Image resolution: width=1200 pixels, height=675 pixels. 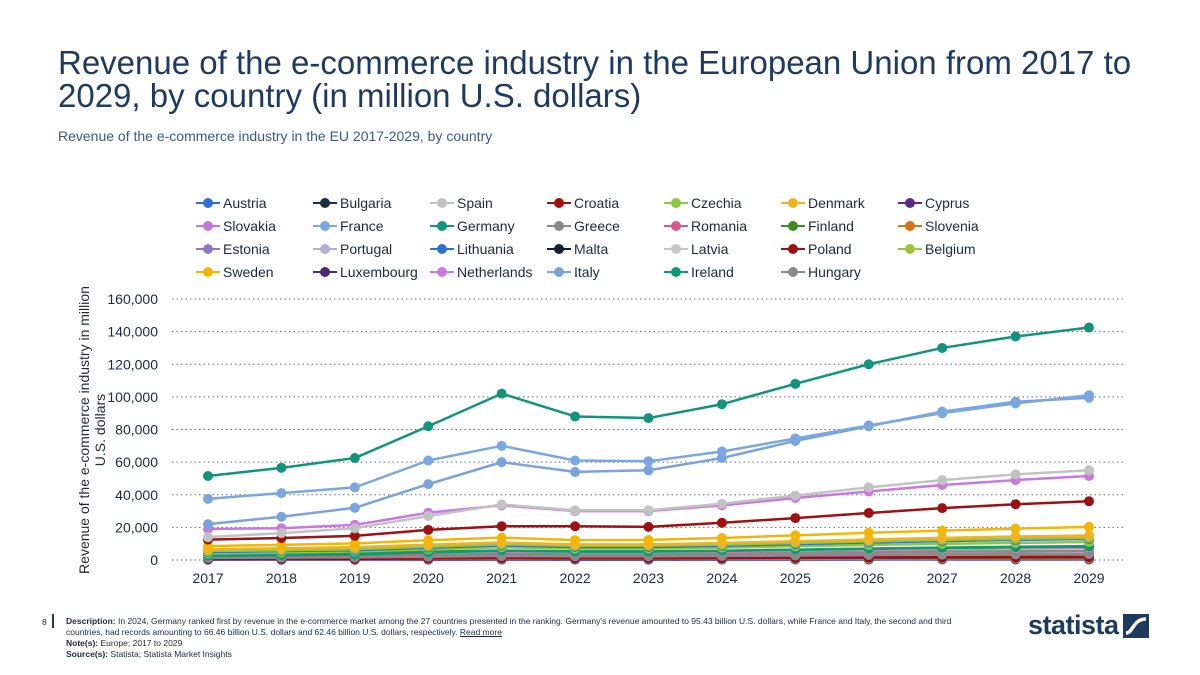 What do you see at coordinates (577, 249) in the screenshot?
I see `legend-item-malta: Malta` at bounding box center [577, 249].